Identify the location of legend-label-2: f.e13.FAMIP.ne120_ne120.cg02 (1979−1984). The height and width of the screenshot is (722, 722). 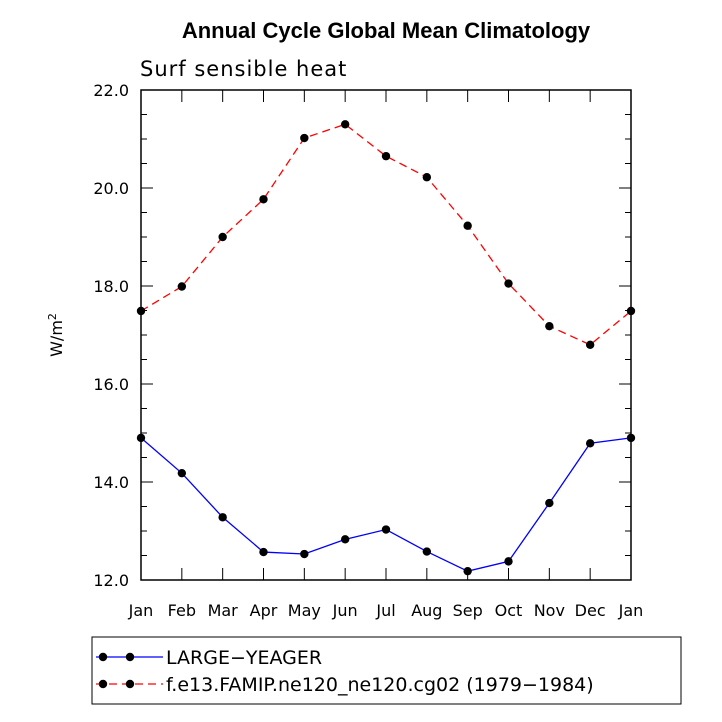
(380, 685).